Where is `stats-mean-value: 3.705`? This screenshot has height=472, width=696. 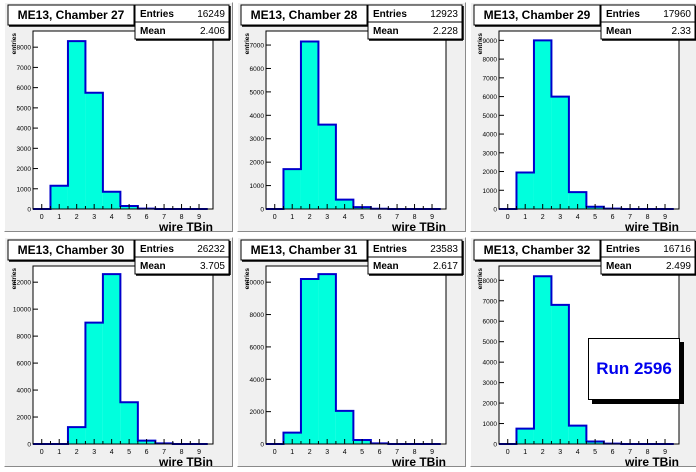 stats-mean-value: 3.705 is located at coordinates (212, 266).